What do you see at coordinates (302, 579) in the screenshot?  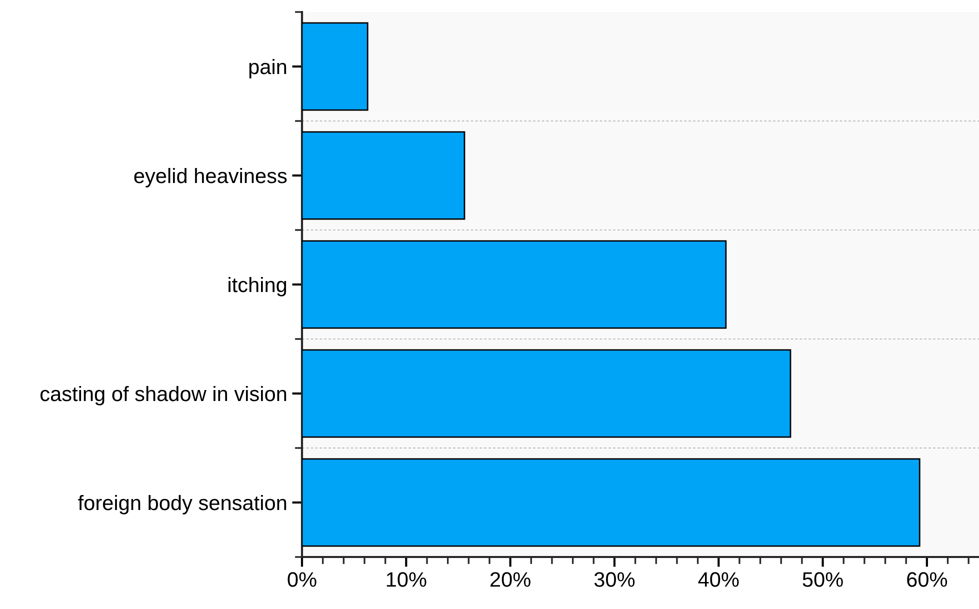 I see `x-tick-label: 0%` at bounding box center [302, 579].